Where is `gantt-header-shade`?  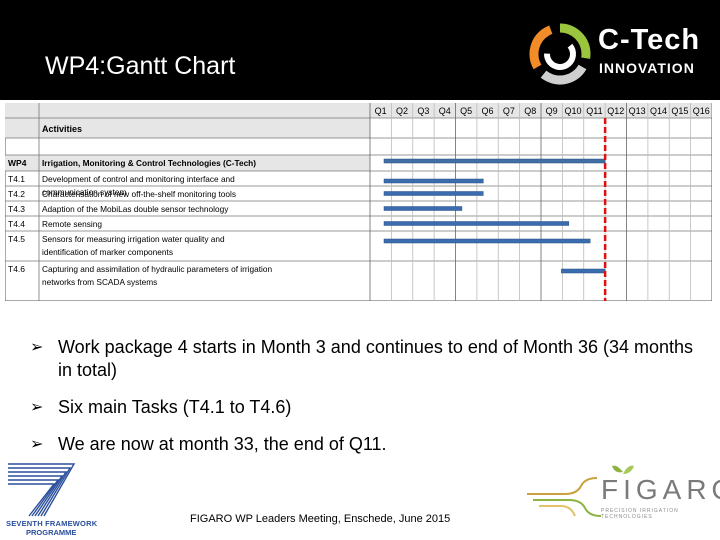 gantt-header-shade is located at coordinates (358, 110).